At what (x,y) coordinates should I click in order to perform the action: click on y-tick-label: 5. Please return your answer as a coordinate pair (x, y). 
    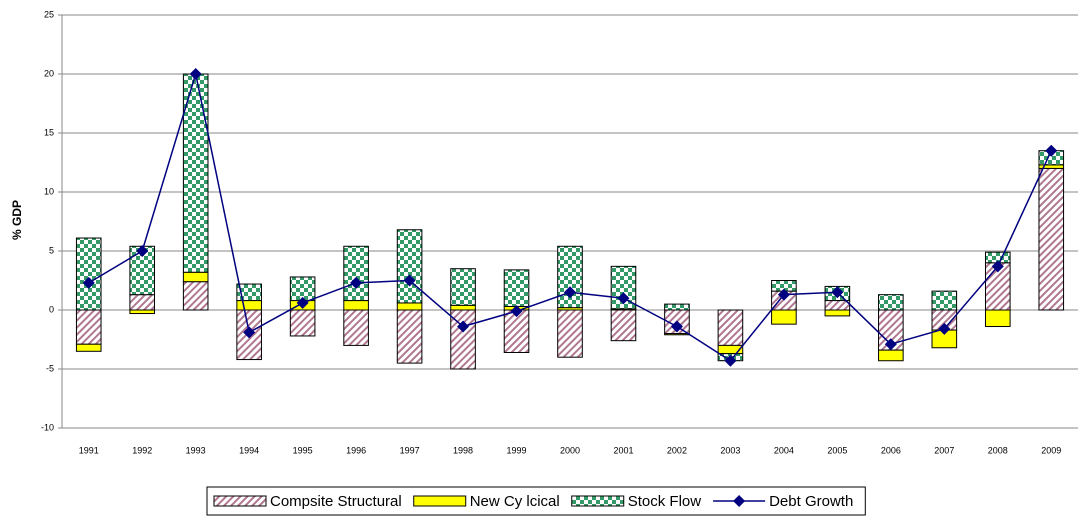
    Looking at the image, I should click on (51, 250).